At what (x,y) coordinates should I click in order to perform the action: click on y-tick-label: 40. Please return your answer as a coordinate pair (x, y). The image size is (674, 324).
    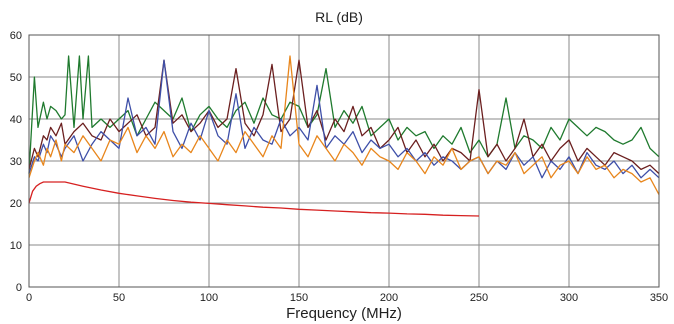
    Looking at the image, I should click on (16, 120).